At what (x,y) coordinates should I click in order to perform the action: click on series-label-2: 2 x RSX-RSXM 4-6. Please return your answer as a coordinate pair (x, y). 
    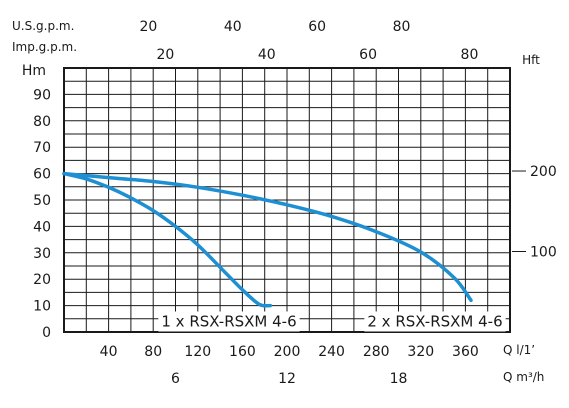
    Looking at the image, I should click on (434, 322).